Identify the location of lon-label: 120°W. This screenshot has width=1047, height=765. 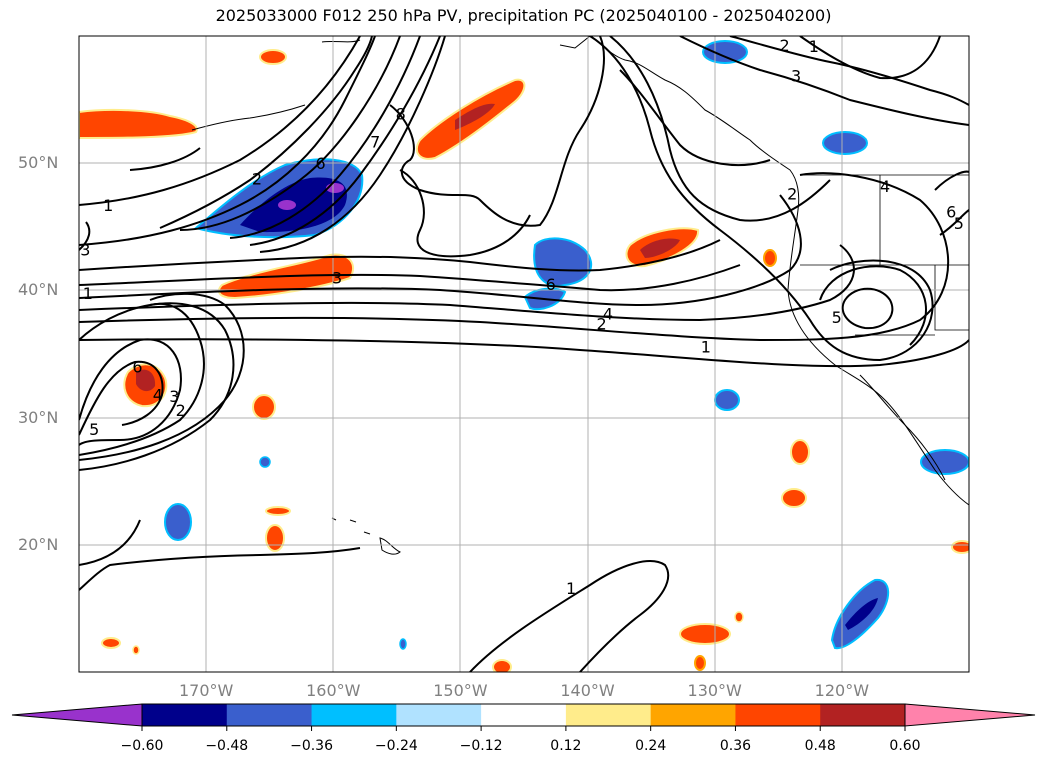
(842, 690).